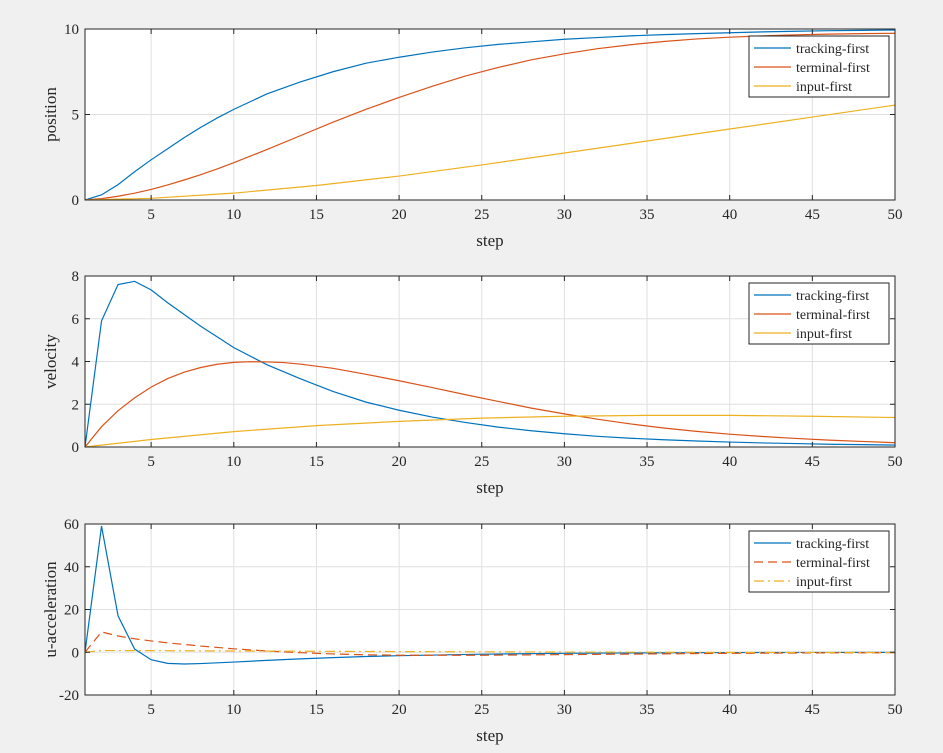  What do you see at coordinates (71, 568) in the screenshot?
I see `y-tick-label: 40` at bounding box center [71, 568].